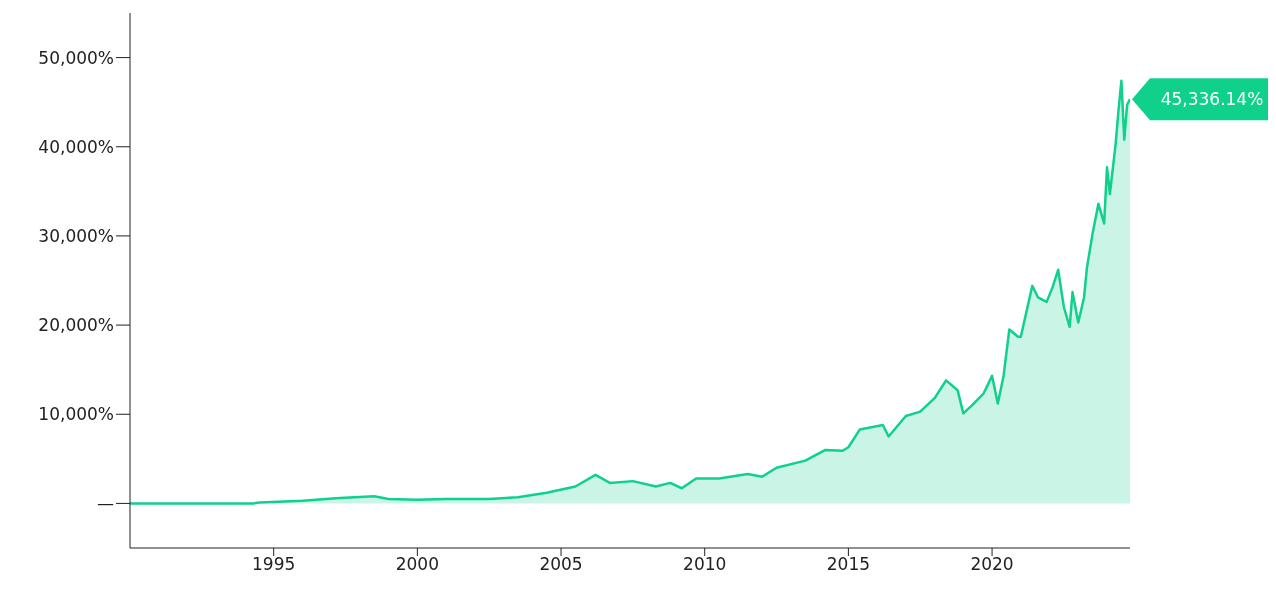 This screenshot has height=600, width=1276. I want to click on x-tick-label: 2010, so click(705, 564).